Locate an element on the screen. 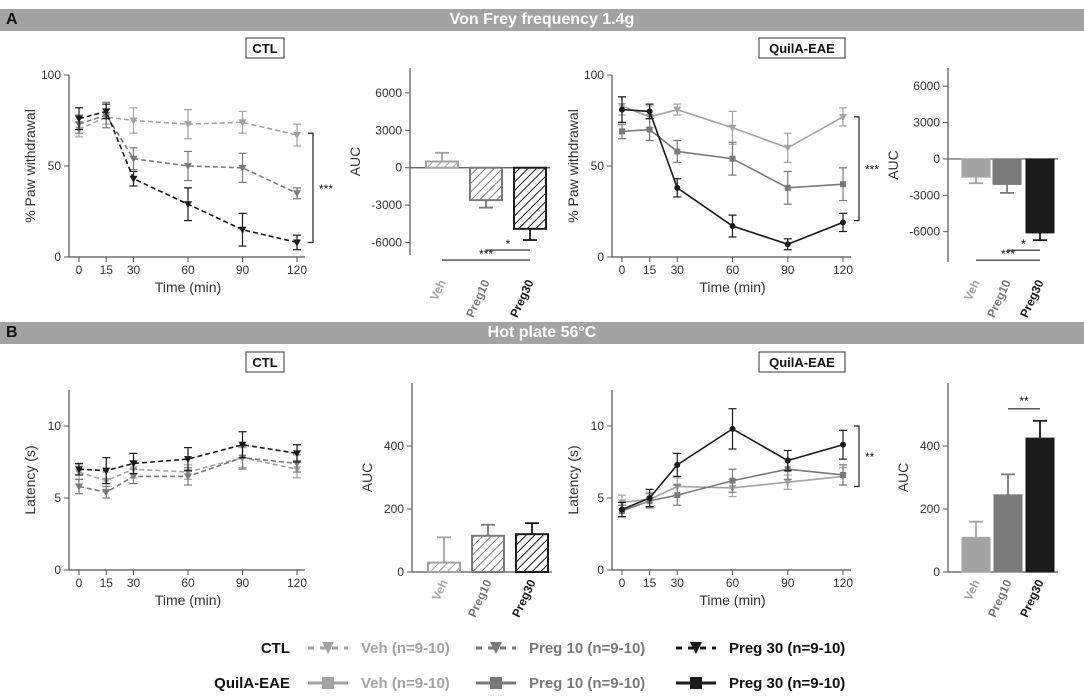  a-ctl-line-veh-point is located at coordinates (133, 121).